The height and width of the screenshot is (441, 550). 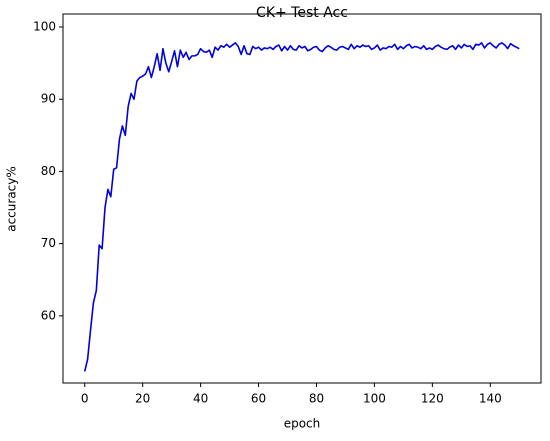 What do you see at coordinates (200, 399) in the screenshot?
I see `x-tick-label: 40` at bounding box center [200, 399].